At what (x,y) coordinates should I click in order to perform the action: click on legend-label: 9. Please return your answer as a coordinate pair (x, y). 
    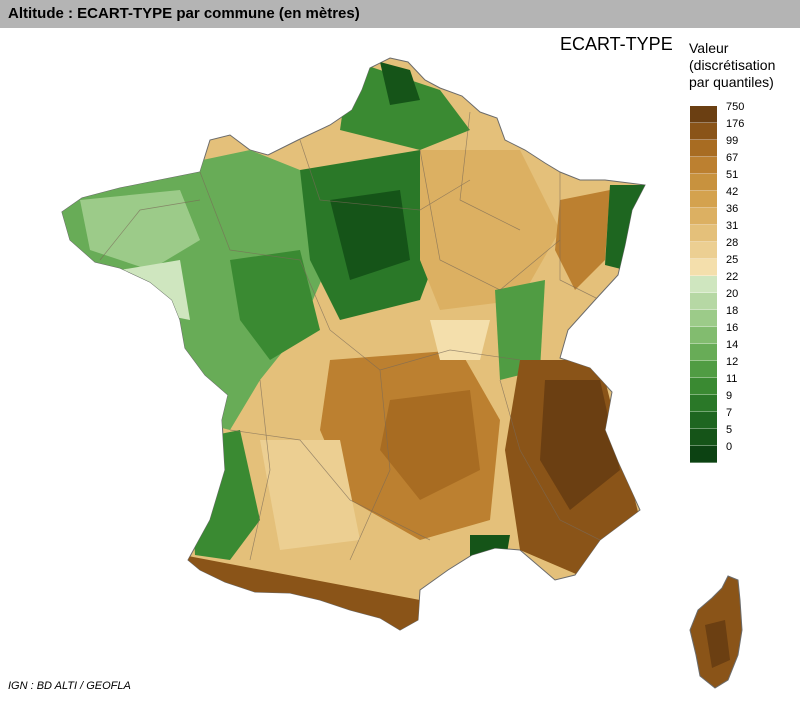
    Looking at the image, I should click on (729, 396).